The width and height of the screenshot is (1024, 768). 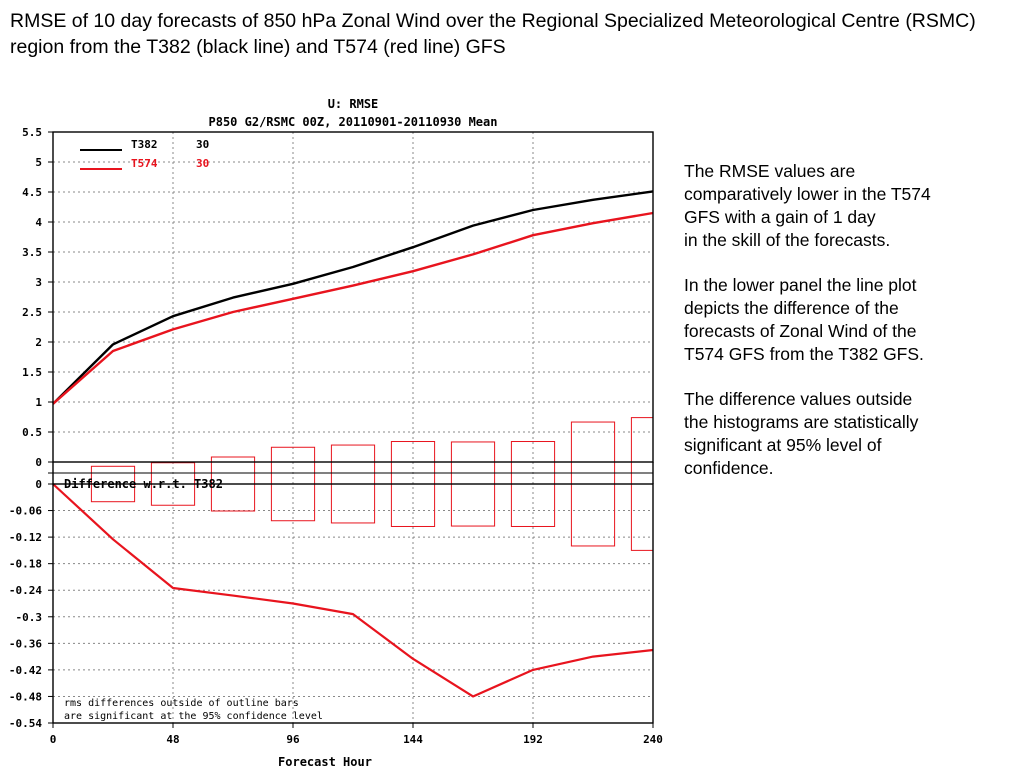 What do you see at coordinates (38, 402) in the screenshot?
I see `top-y-tick-label: 1` at bounding box center [38, 402].